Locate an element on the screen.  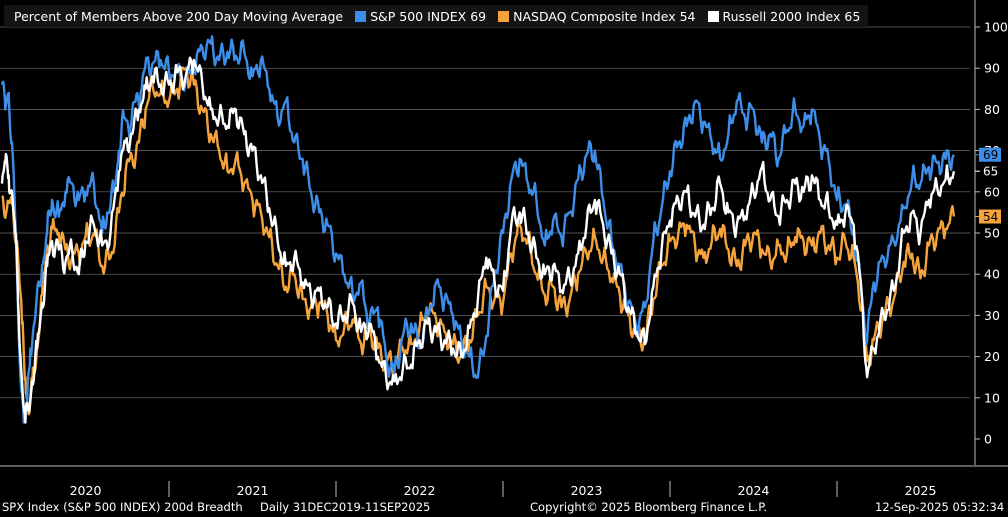
legend-entry-nasdaq: NASDAQ Composite Index 54 is located at coordinates (597, 16).